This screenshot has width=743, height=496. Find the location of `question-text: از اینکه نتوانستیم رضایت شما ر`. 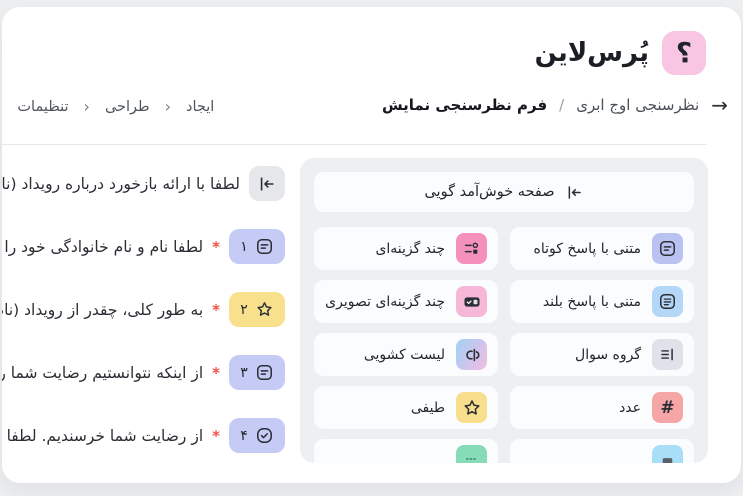

question-text: از اینکه نتوانستیم رضایت شما ر is located at coordinates (103, 372).